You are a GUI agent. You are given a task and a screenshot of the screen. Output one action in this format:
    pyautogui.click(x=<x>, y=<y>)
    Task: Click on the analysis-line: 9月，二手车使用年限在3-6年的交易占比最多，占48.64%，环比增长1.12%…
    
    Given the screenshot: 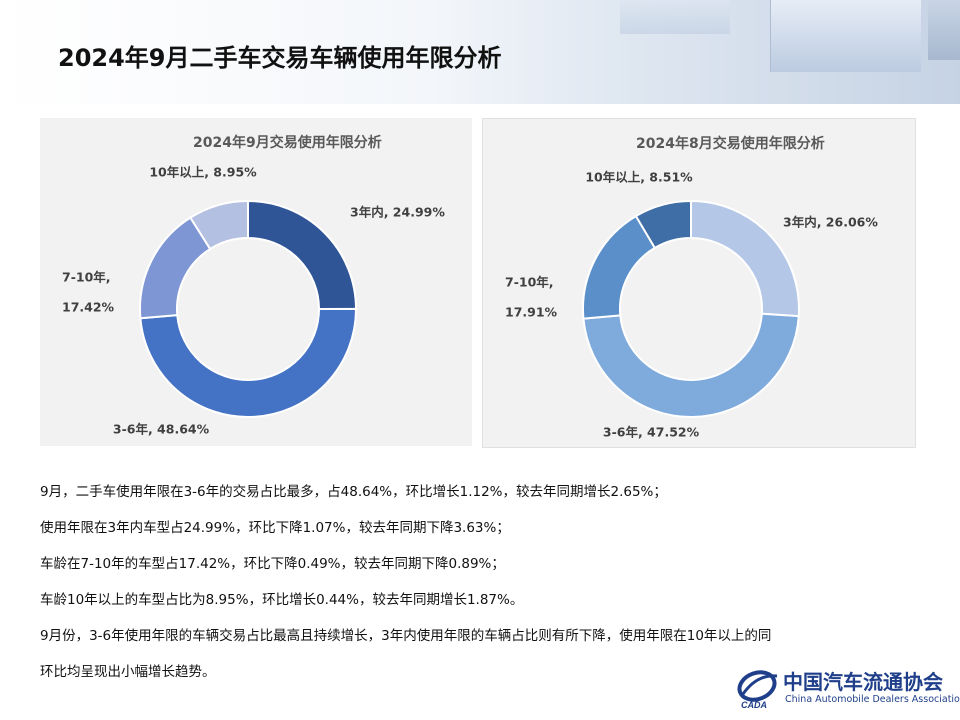 What is the action you would take?
    pyautogui.click(x=353, y=492)
    